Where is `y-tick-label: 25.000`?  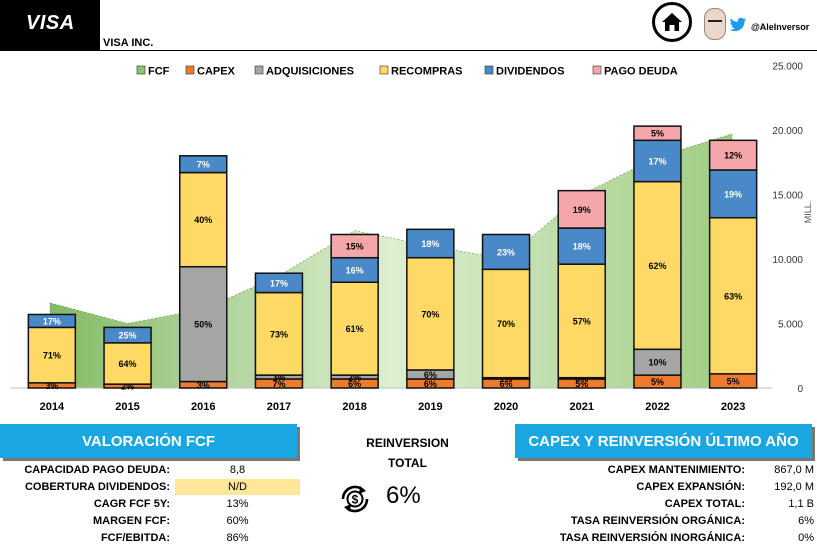
y-tick-label: 25.000 is located at coordinates (787, 67).